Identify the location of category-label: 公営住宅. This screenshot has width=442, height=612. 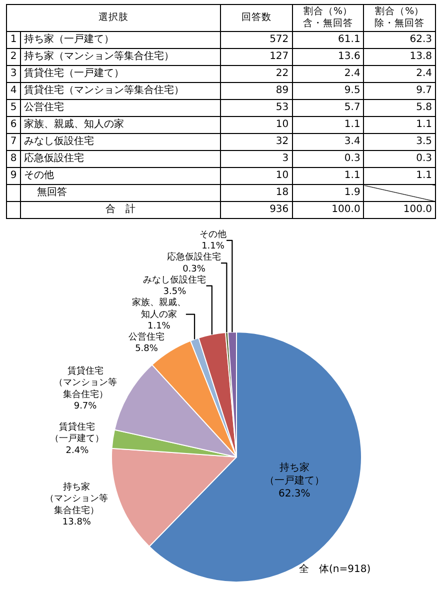
(120, 108).